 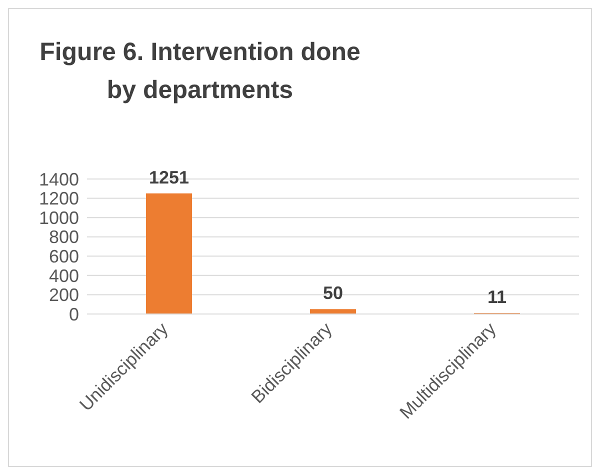 What do you see at coordinates (169, 177) in the screenshot?
I see `data-label: 1251` at bounding box center [169, 177].